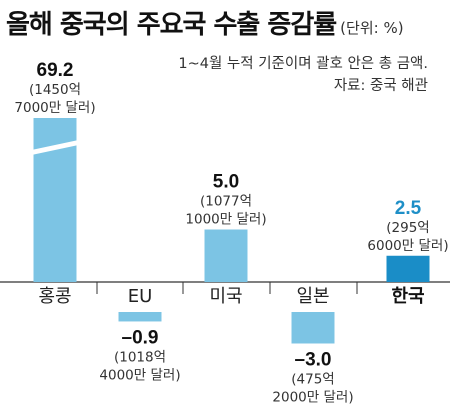 The image size is (450, 420). Describe the element at coordinates (171, 25) in the screenshot. I see `chart-title: 올해 중국의 주요국 수출 증감률` at that location.